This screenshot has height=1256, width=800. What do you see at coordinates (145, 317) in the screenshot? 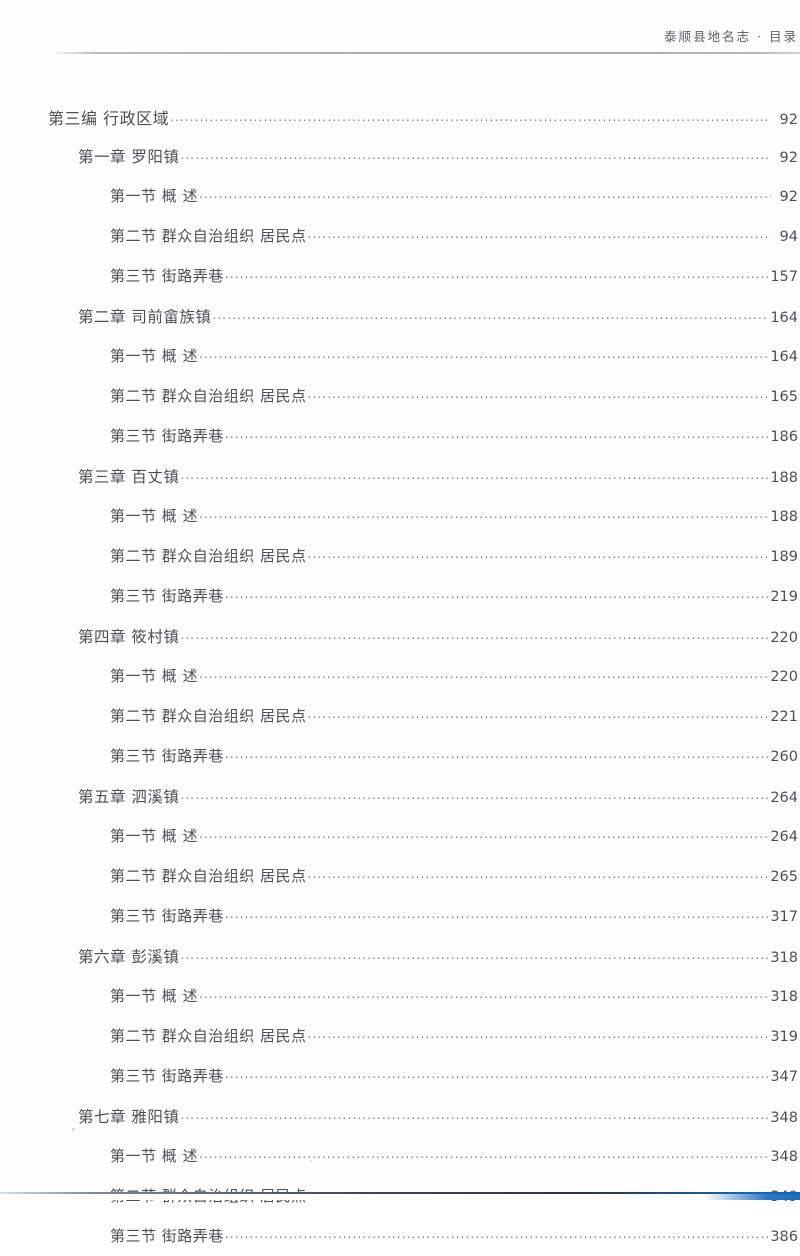
I see `toc-entry-title: 第二章 司前畲族镇` at bounding box center [145, 317].